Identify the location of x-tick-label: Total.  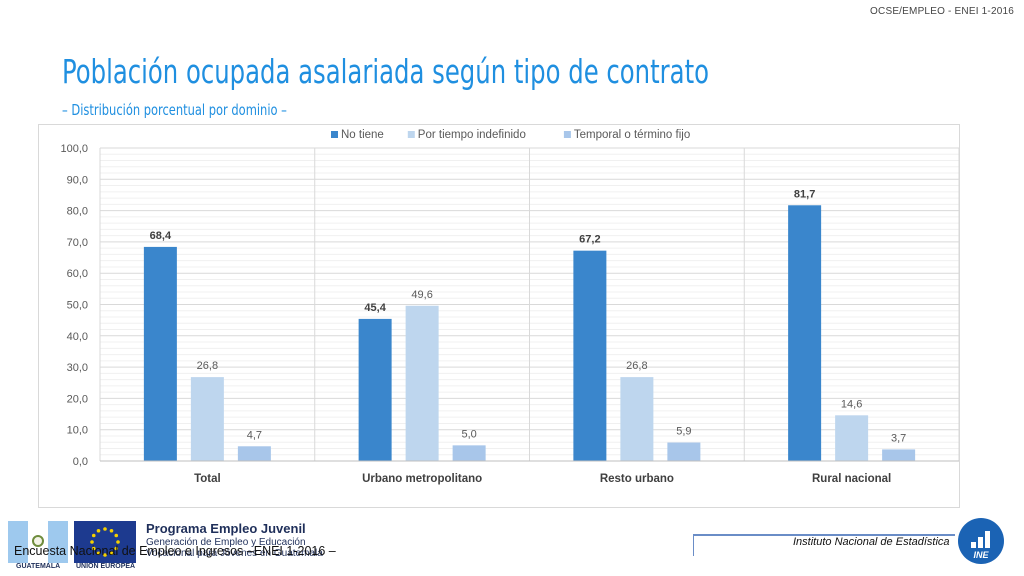
(207, 479).